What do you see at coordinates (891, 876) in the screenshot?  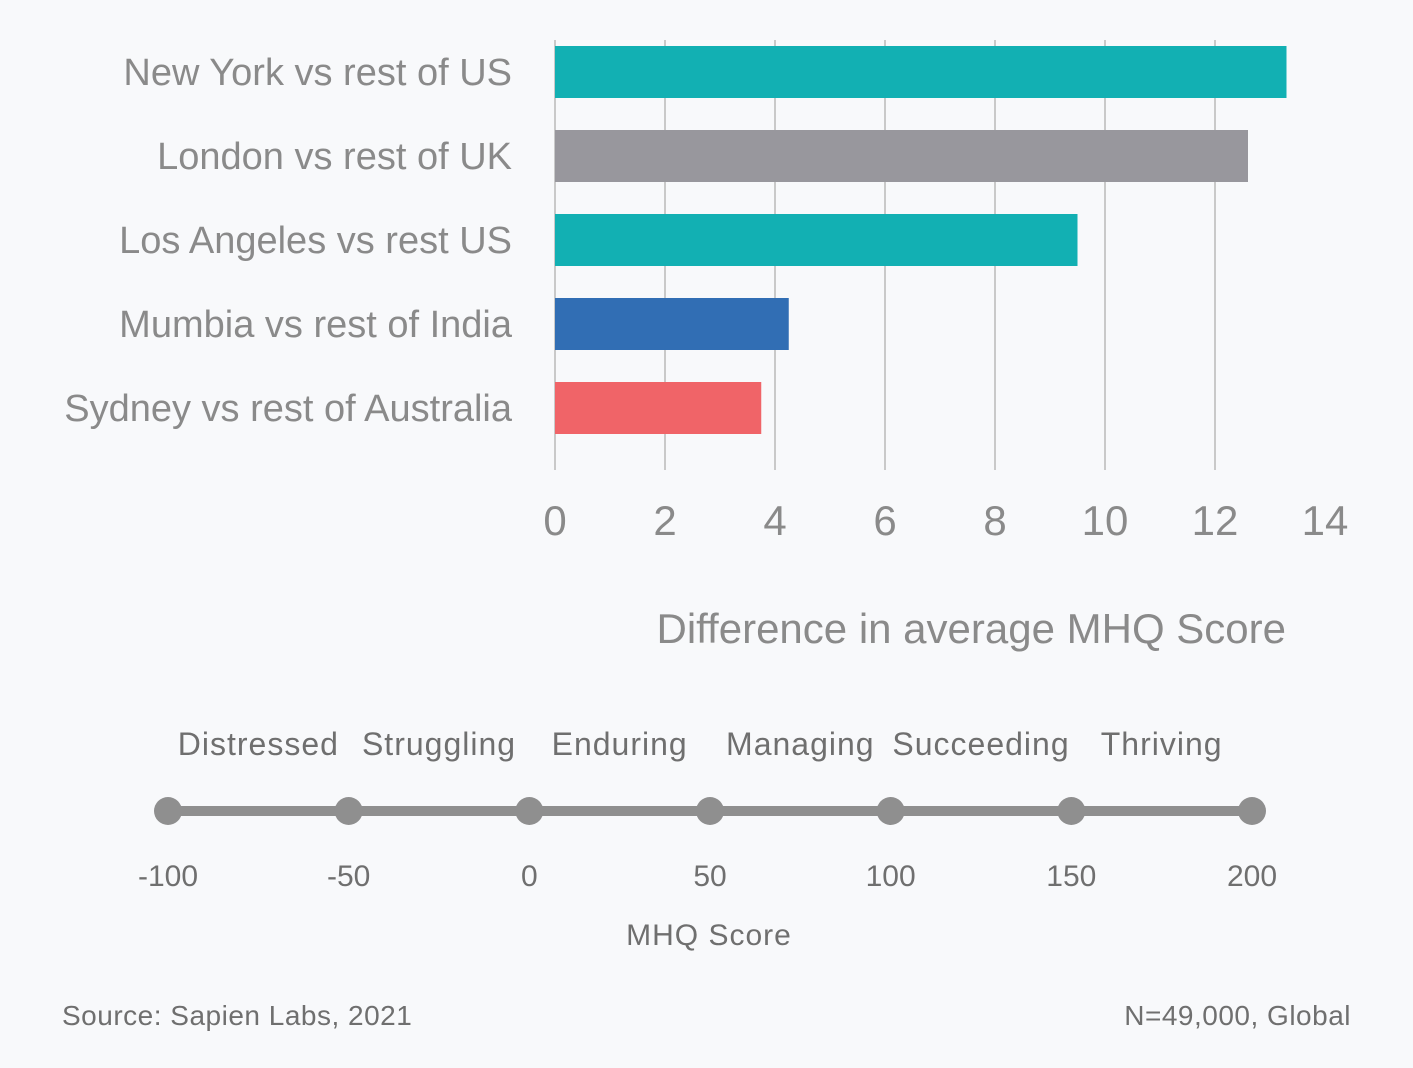 I see `scale-tick-label: 100` at bounding box center [891, 876].